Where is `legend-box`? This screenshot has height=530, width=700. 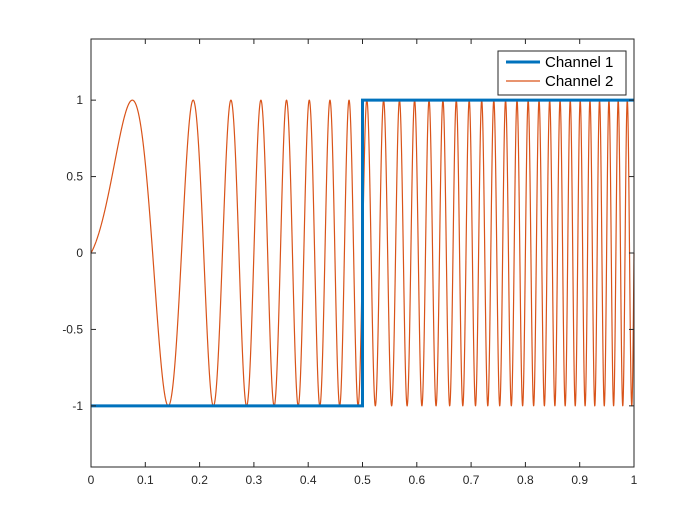
legend-box is located at coordinates (562, 73).